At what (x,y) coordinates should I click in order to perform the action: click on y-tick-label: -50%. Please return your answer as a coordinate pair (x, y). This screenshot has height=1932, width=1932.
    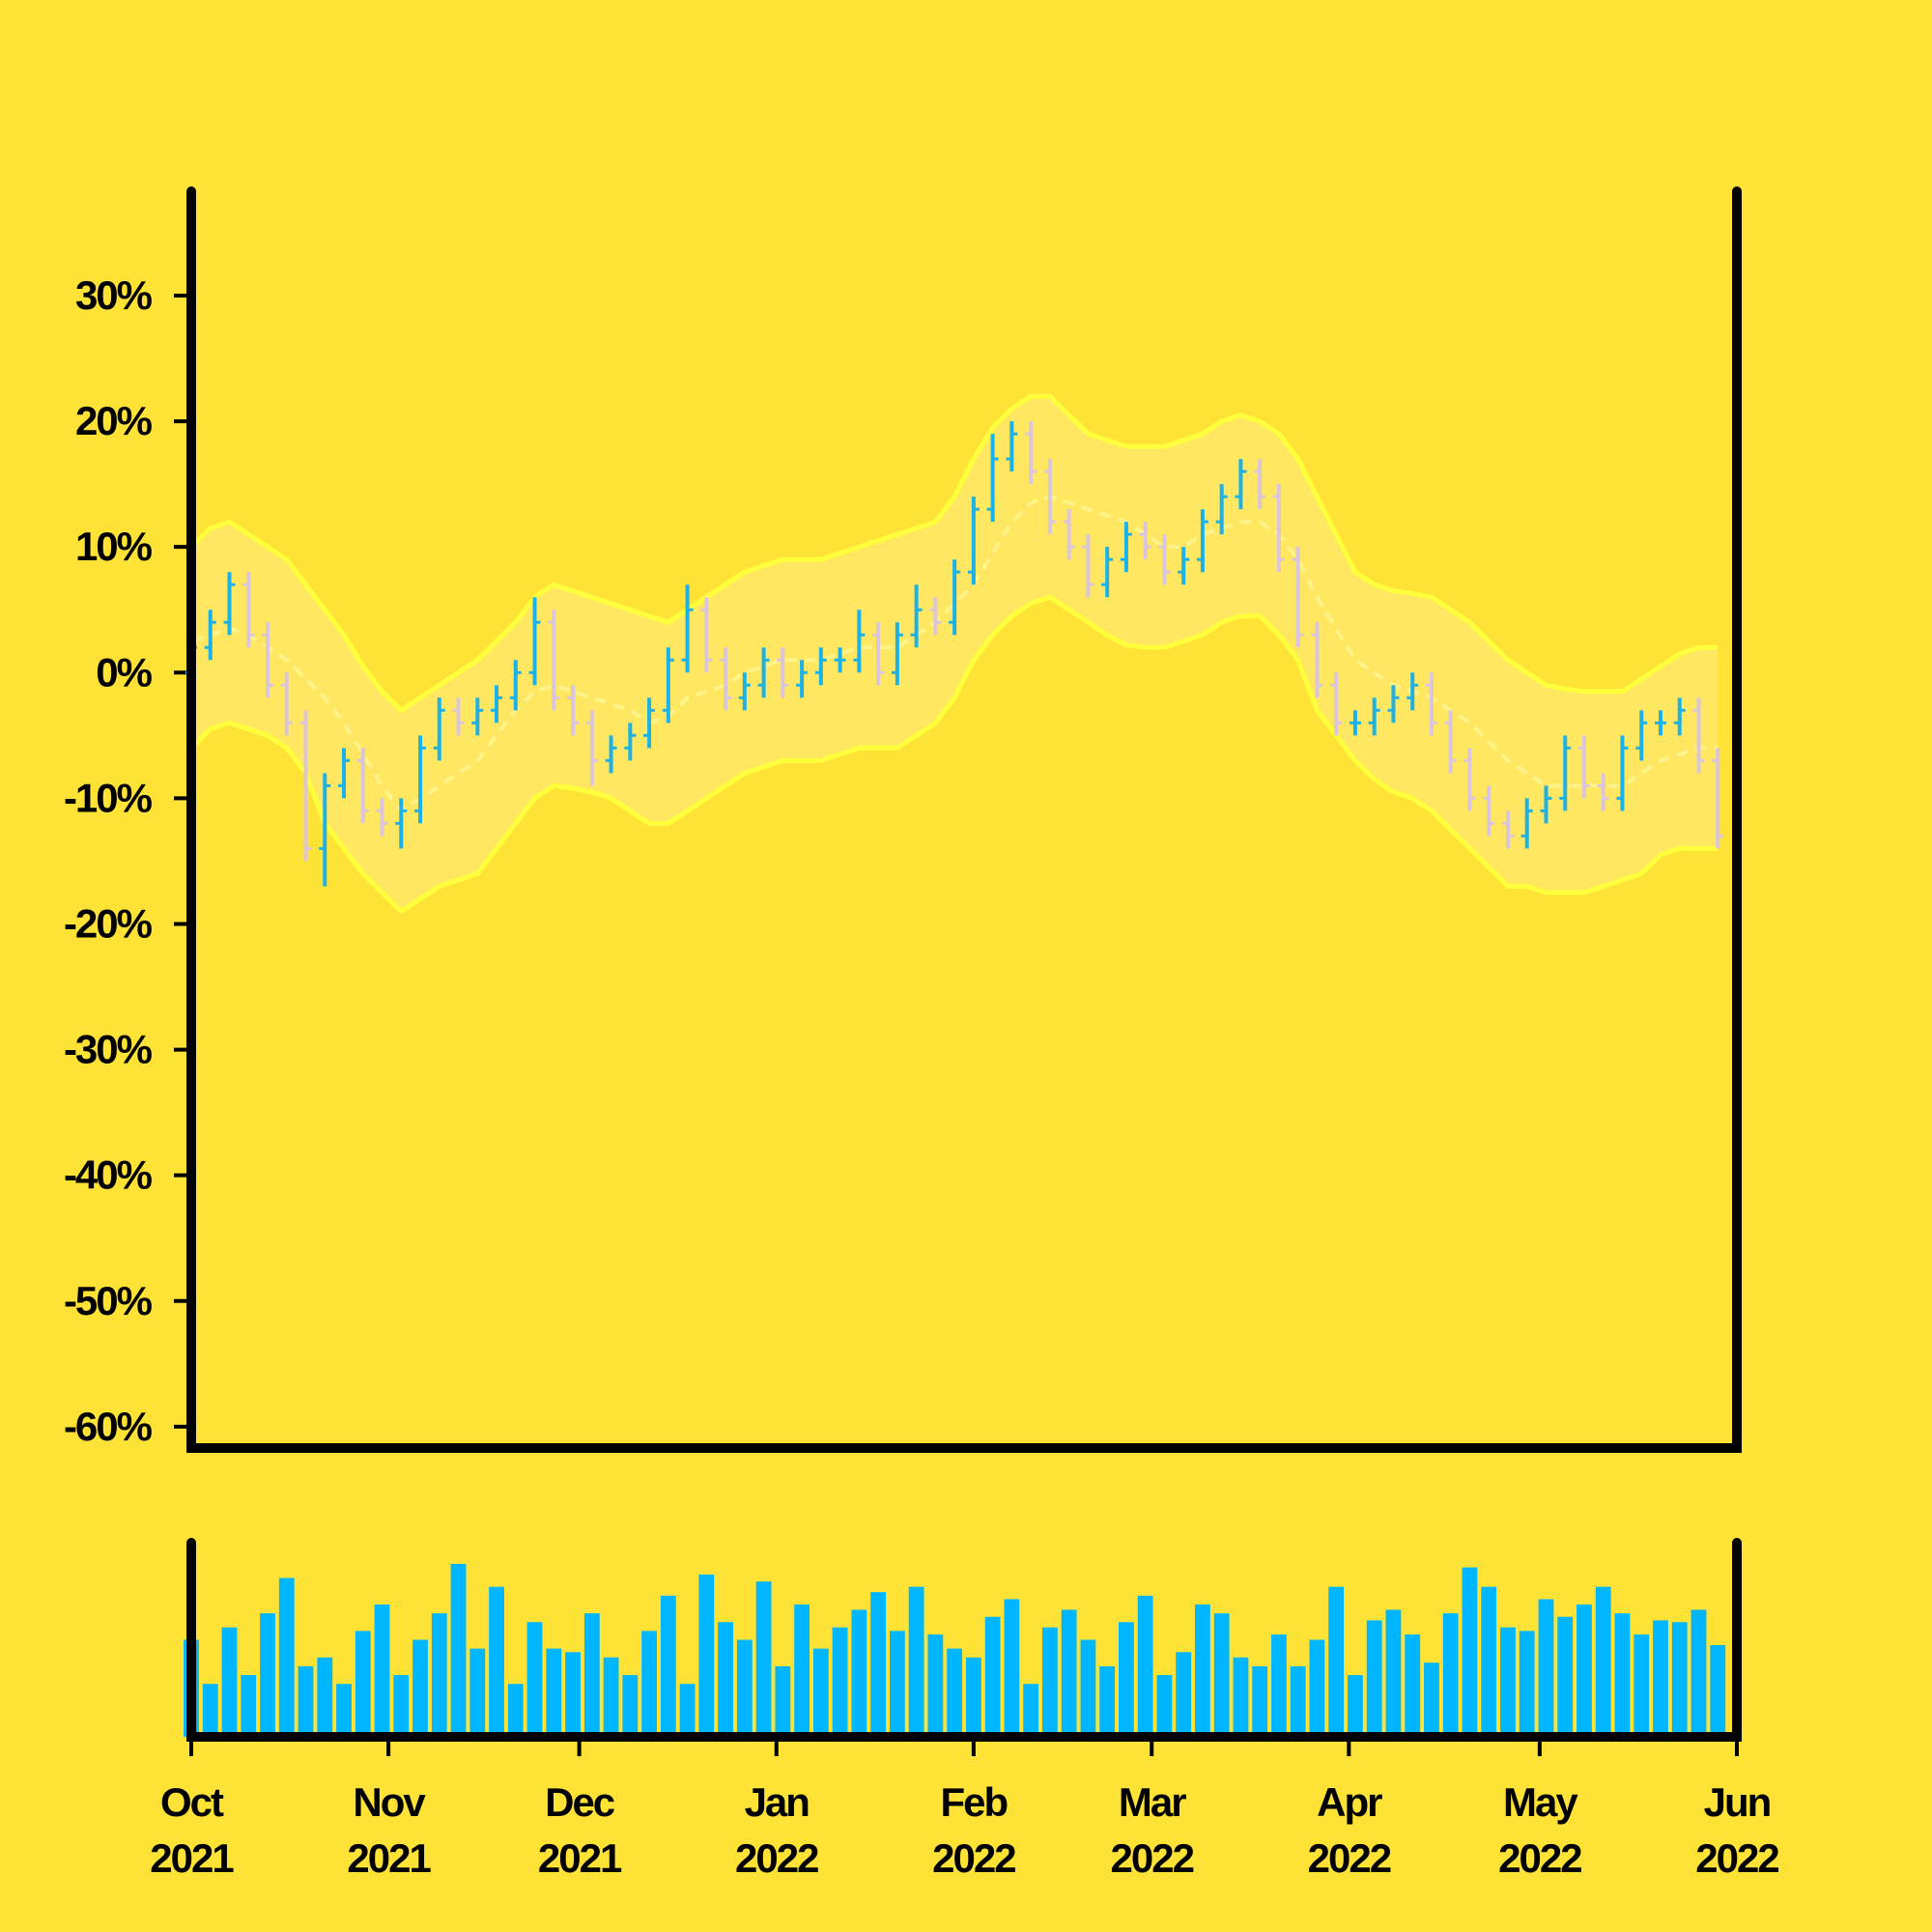
    Looking at the image, I should click on (108, 1300).